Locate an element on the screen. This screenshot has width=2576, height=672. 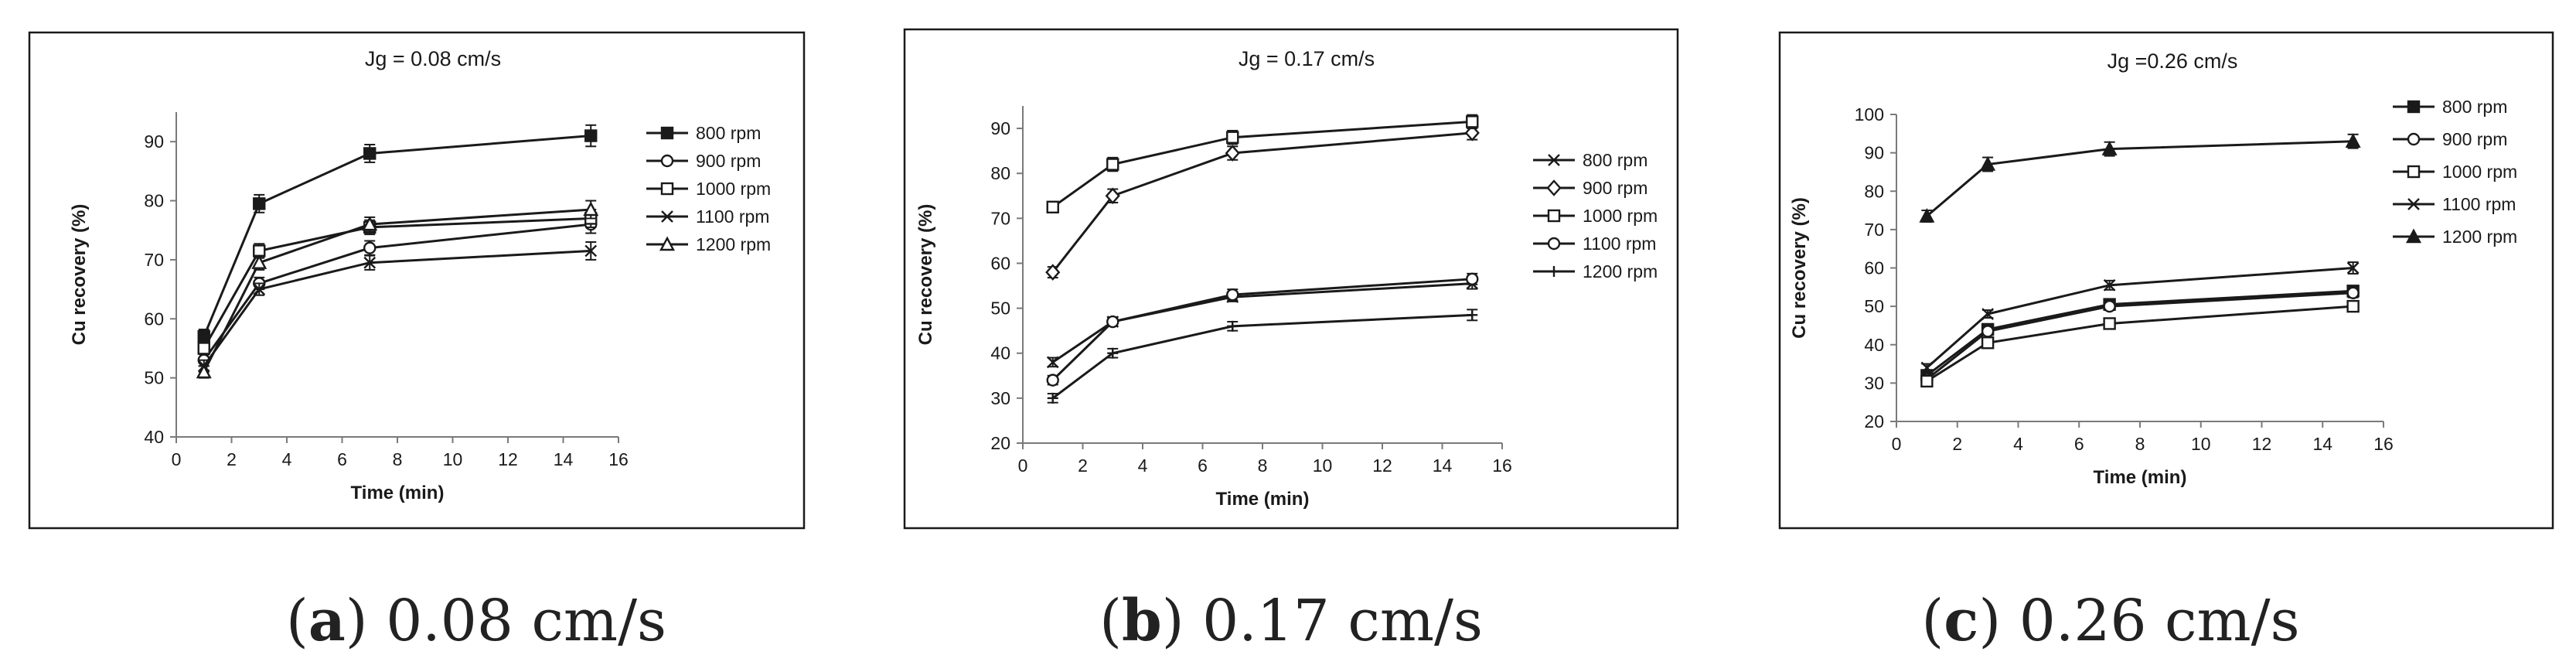
y-tick-label: 90 is located at coordinates (1000, 128).